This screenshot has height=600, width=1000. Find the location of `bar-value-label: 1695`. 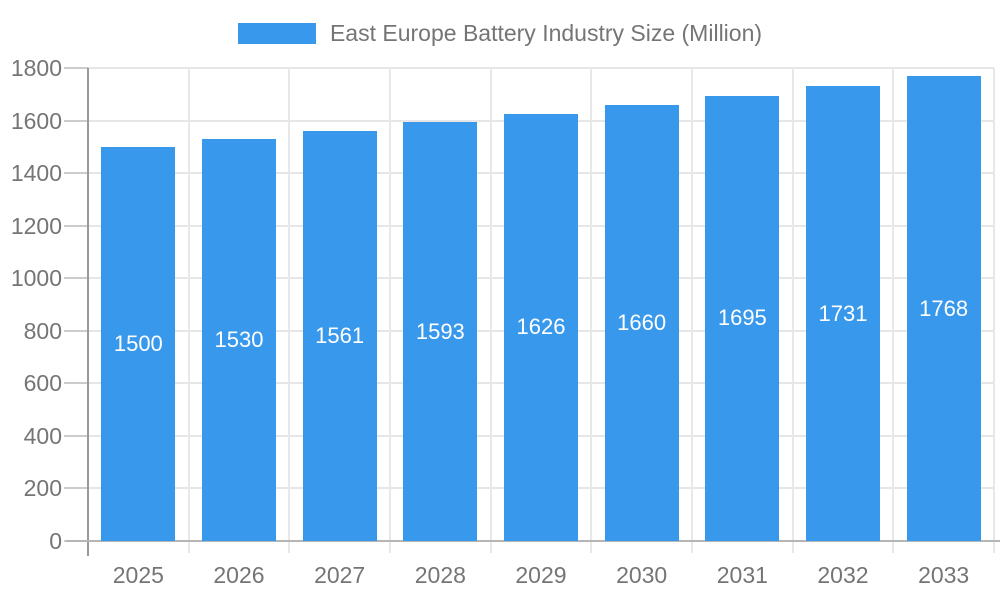

bar-value-label: 1695 is located at coordinates (742, 318).